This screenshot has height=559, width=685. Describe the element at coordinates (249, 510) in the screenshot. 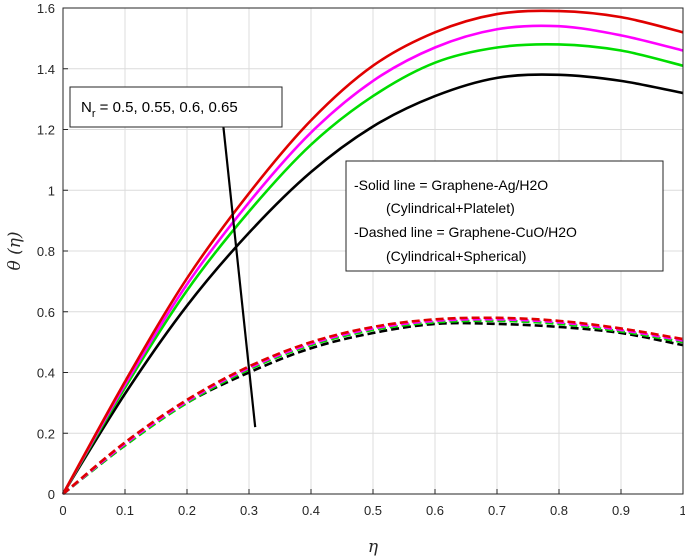

I see `x-tick-label: 0.3` at that location.